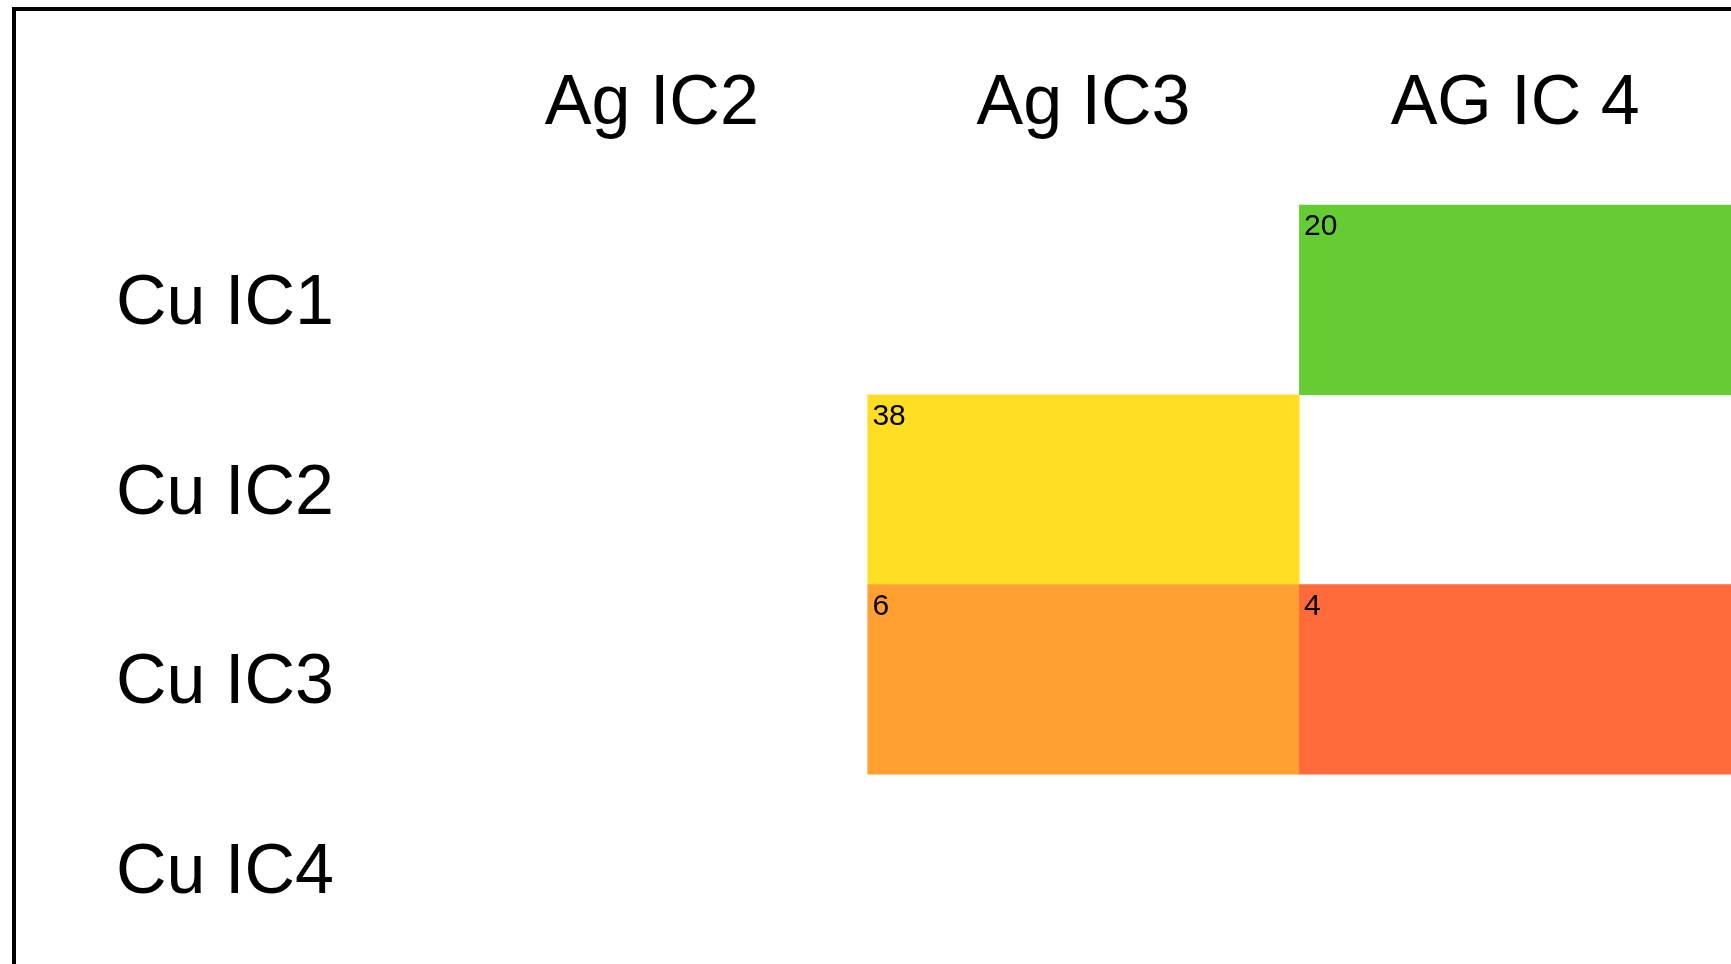  What do you see at coordinates (889, 414) in the screenshot?
I see `data-label: 38` at bounding box center [889, 414].